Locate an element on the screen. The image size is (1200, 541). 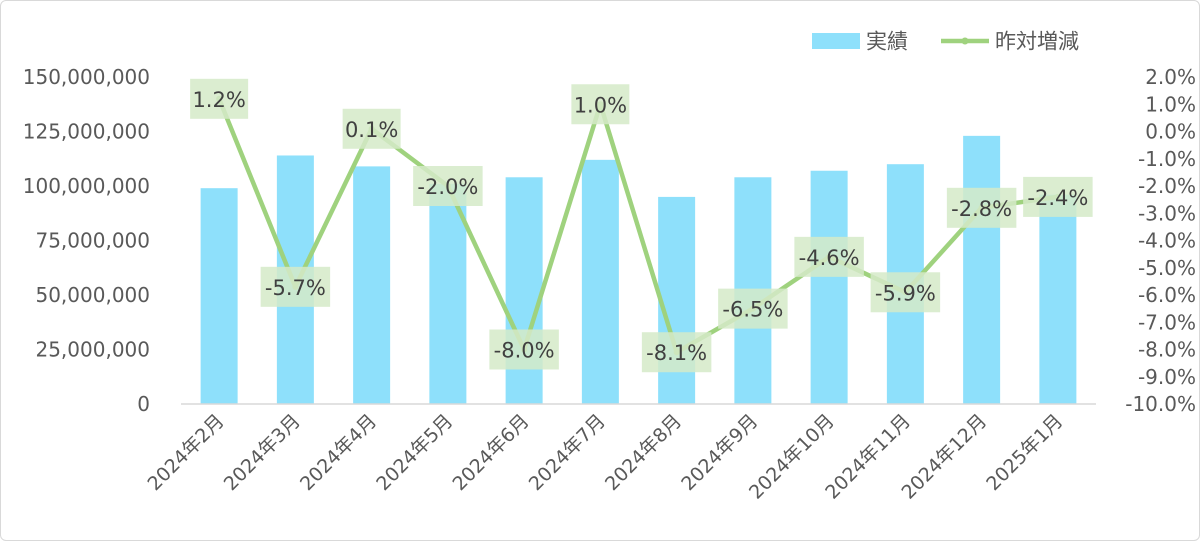
x-tick-label: 2024年7月 is located at coordinates (567, 452).